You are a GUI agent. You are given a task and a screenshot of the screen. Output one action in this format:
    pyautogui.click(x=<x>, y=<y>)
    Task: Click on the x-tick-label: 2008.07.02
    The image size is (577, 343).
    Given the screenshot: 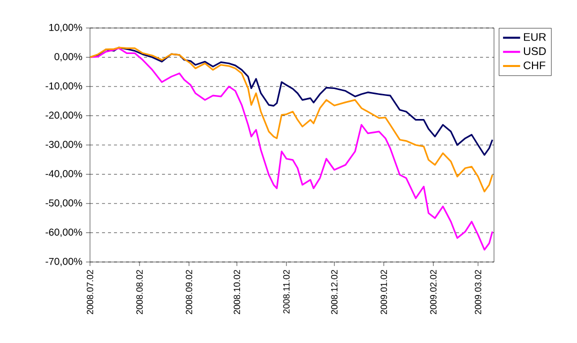 What is the action you would take?
    pyautogui.click(x=90, y=292)
    